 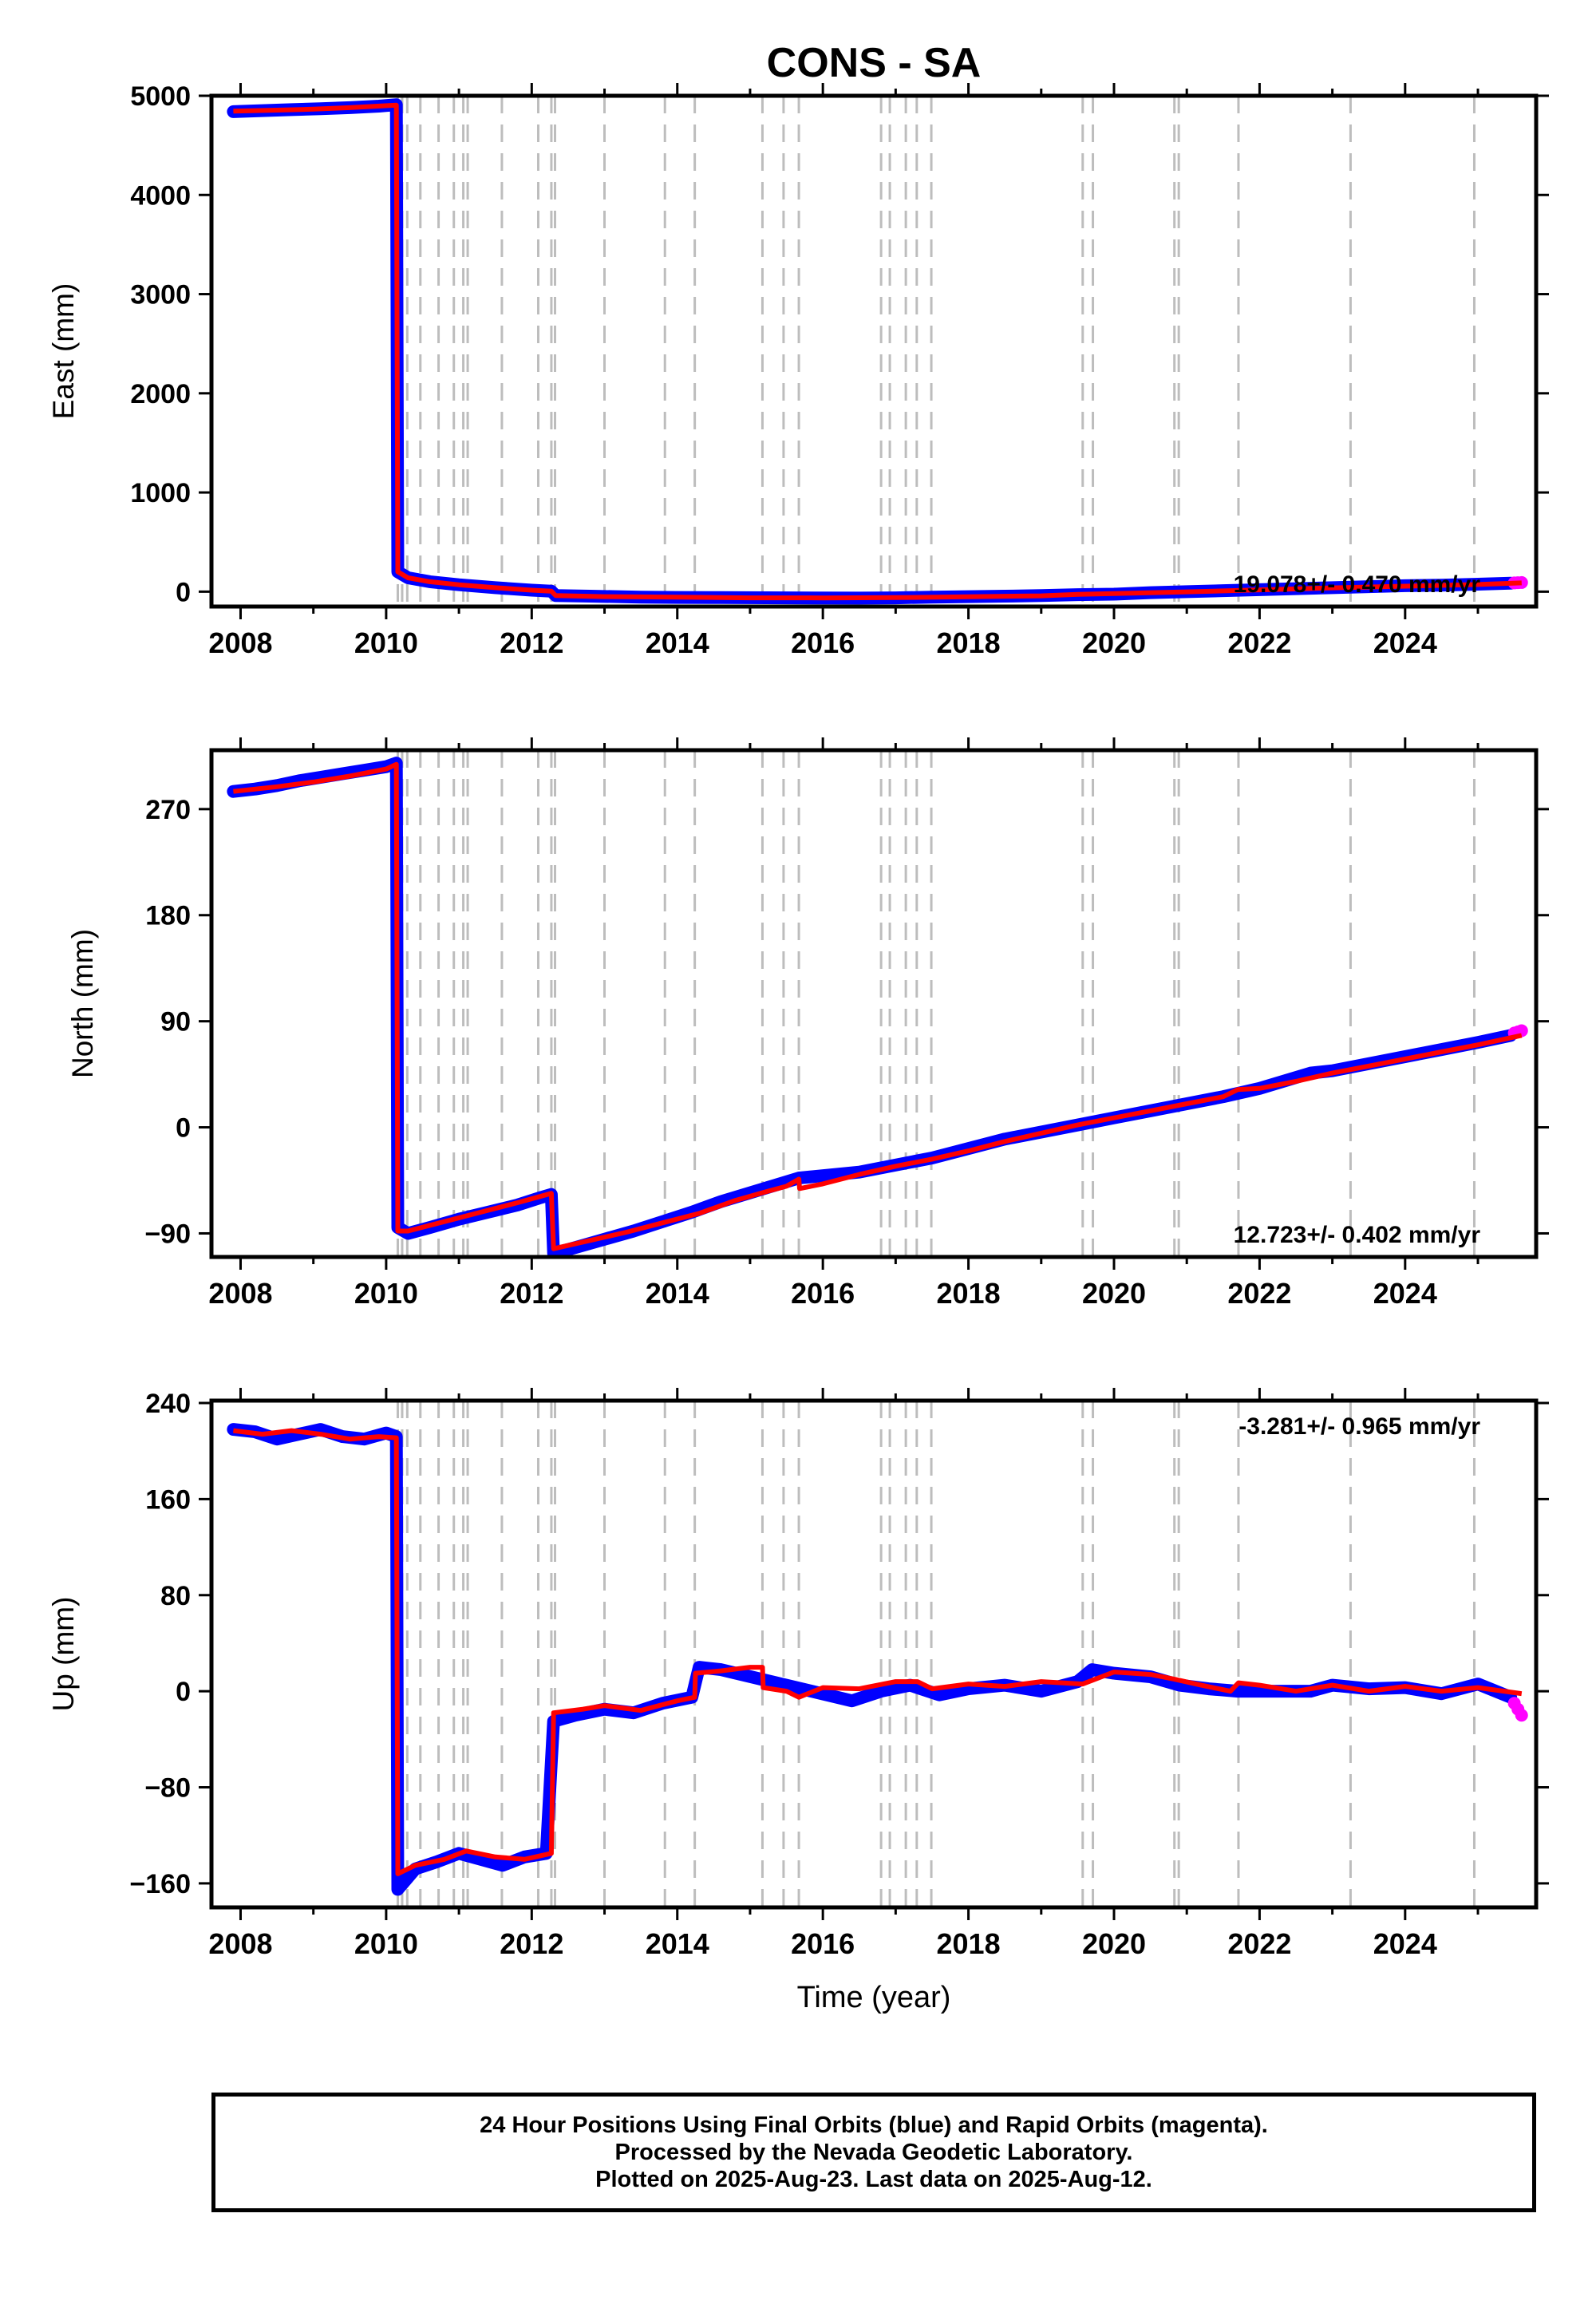 I want to click on east-x-tick-label: 2014, so click(x=677, y=642).